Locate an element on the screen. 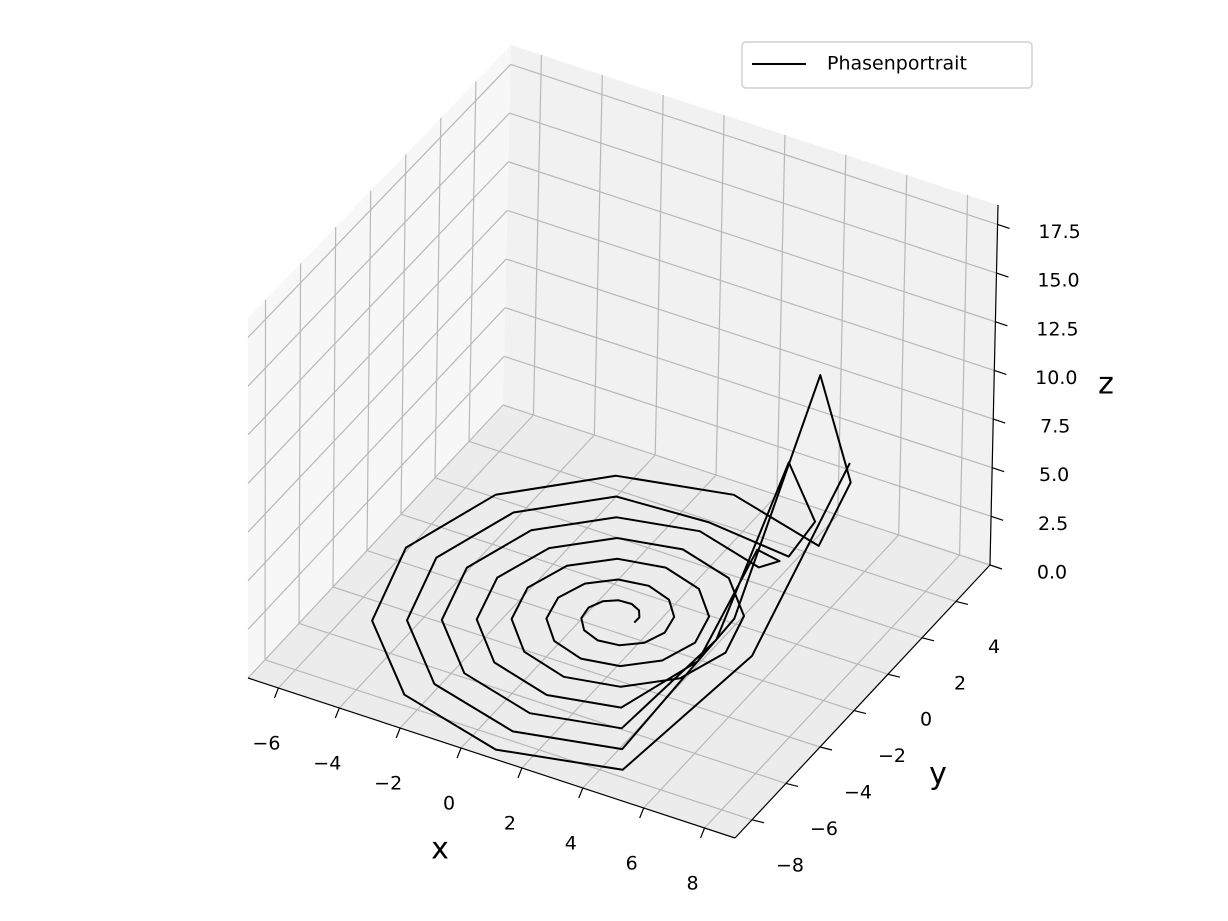 This screenshot has width=1228, height=921. y-axis-label: y is located at coordinates (938, 774).